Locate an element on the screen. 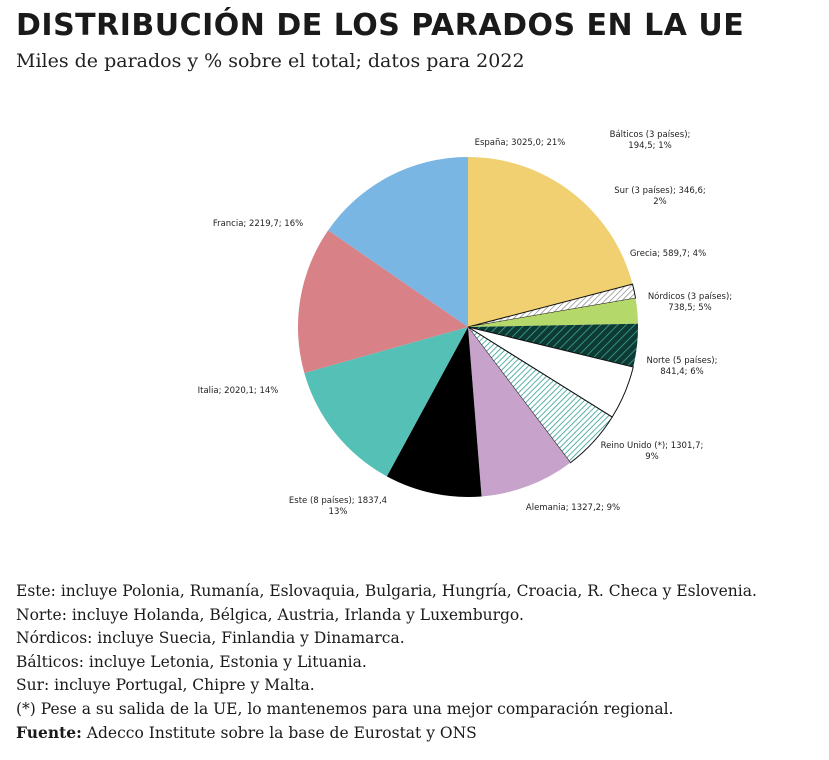 The height and width of the screenshot is (760, 829). footnote-line: Sur: incluye Portugal, Chipre y Malta. is located at coordinates (418, 686).